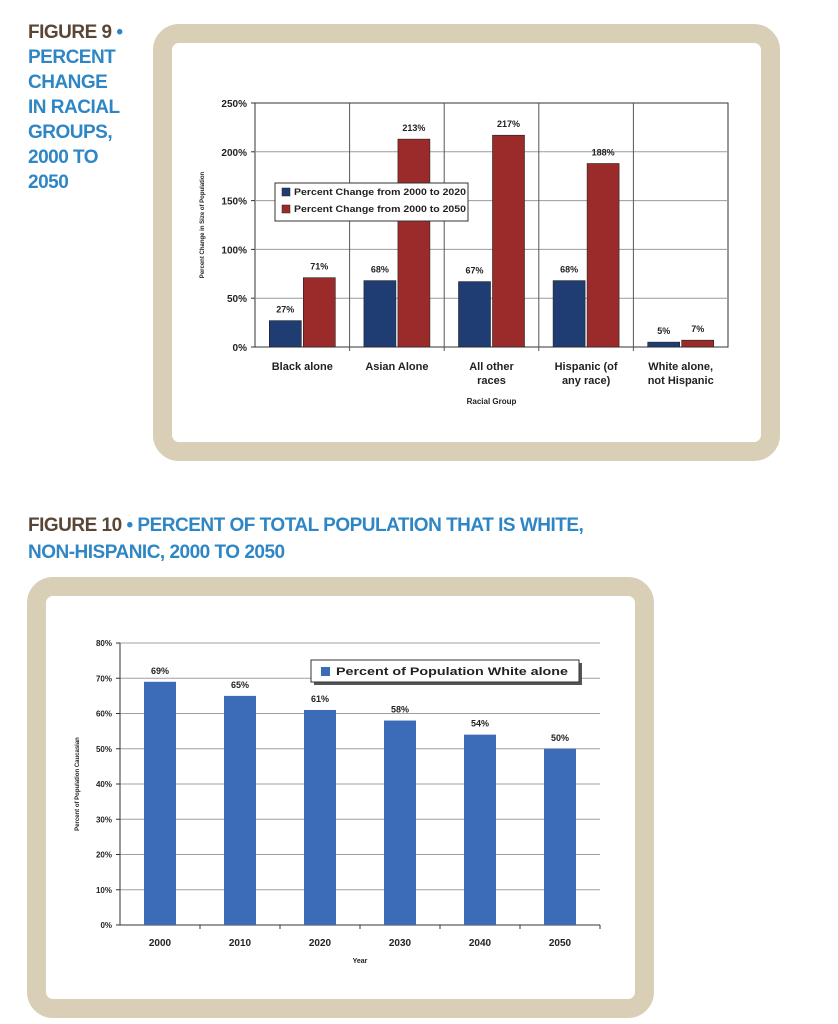  What do you see at coordinates (360, 961) in the screenshot?
I see `x-axis-label: Year` at bounding box center [360, 961].